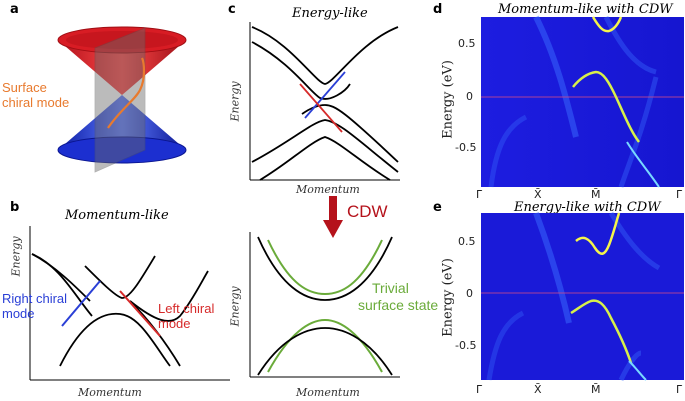 Image resolution: width=685 pixels, height=401 pixels. Describe the element at coordinates (328, 392) in the screenshot. I see `panel-c-bottom-xlabel: Momentum` at that location.